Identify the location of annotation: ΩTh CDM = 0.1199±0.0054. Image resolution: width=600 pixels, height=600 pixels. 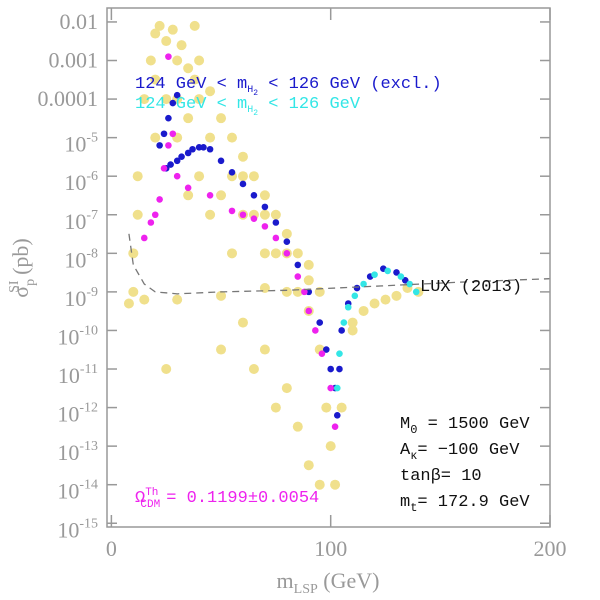
(227, 499).